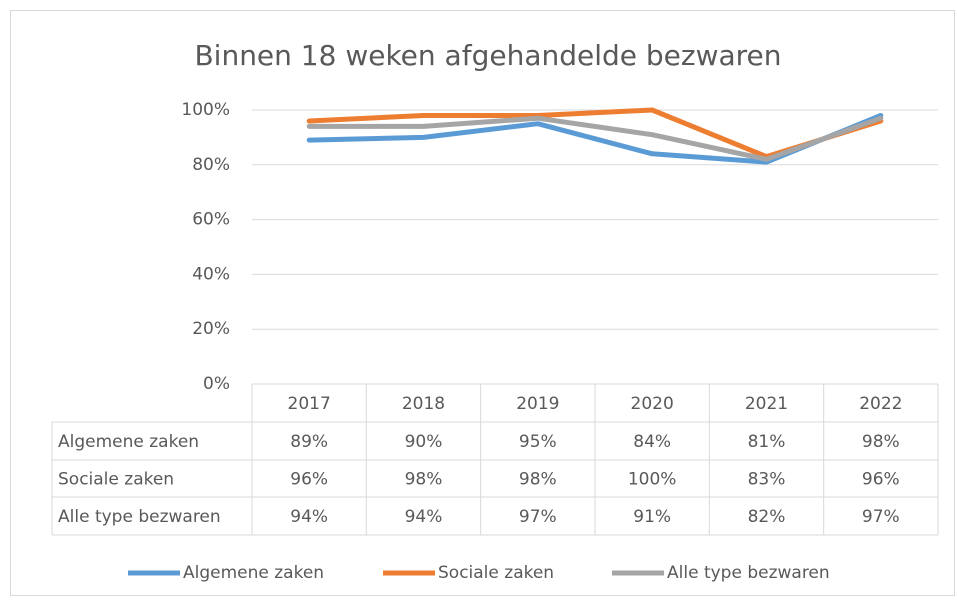  I want to click on x-tick-label: 2021, so click(766, 404).